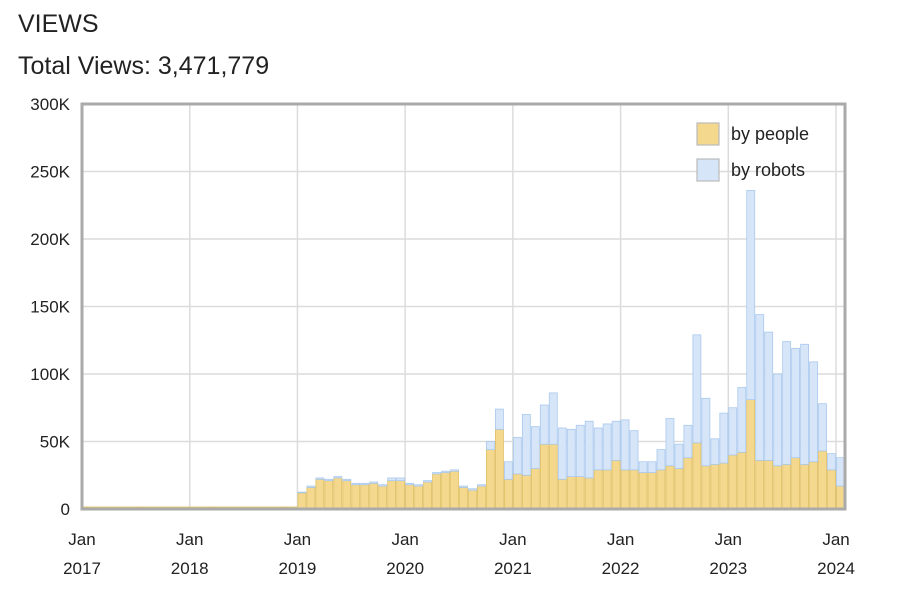 The width and height of the screenshot is (898, 604). I want to click on y-tick-label: 250K, so click(50, 172).